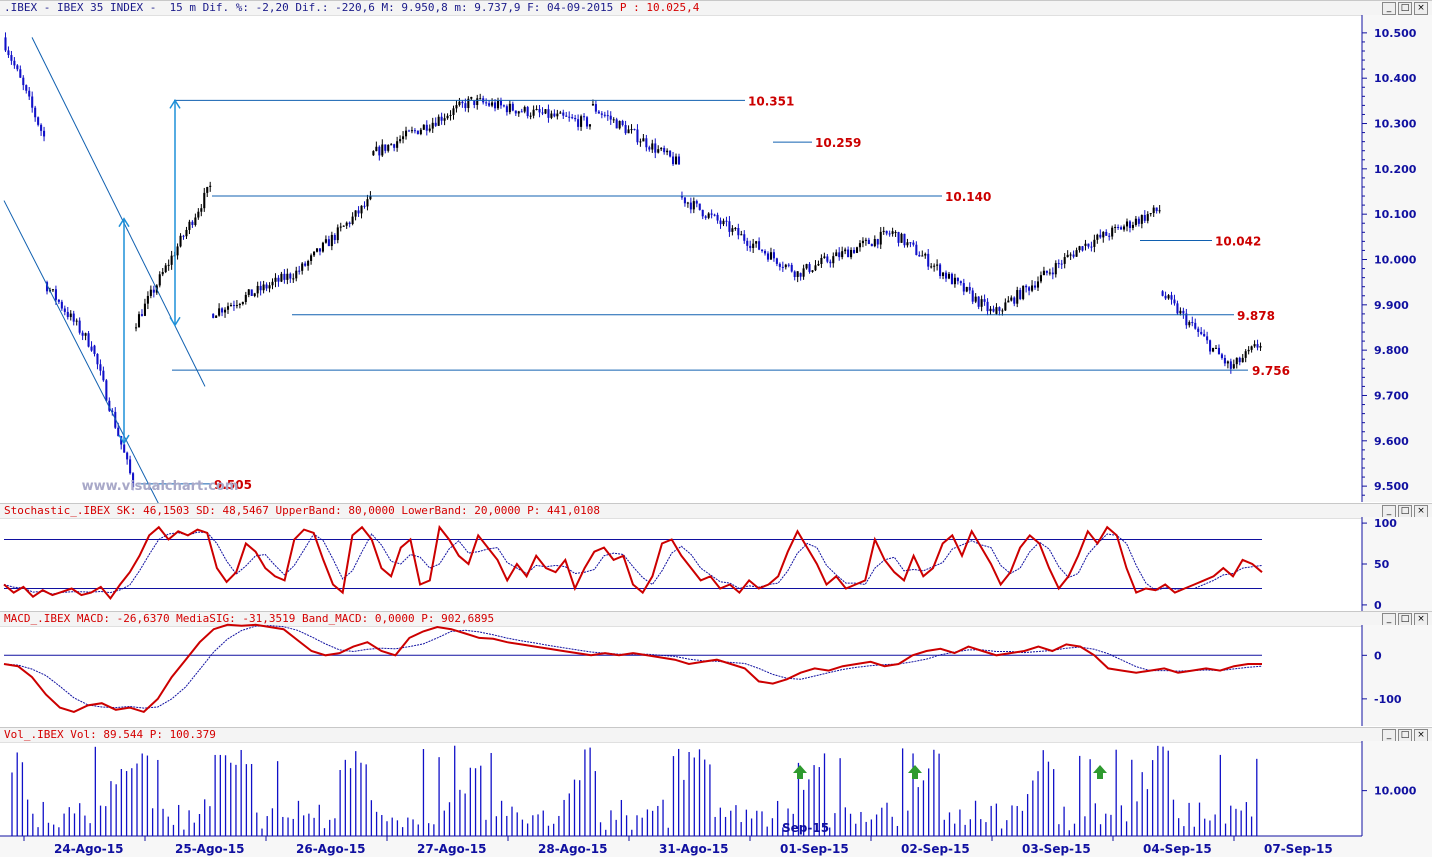 The height and width of the screenshot is (857, 1432). I want to click on watermark: www.visualchart.com, so click(160, 486).